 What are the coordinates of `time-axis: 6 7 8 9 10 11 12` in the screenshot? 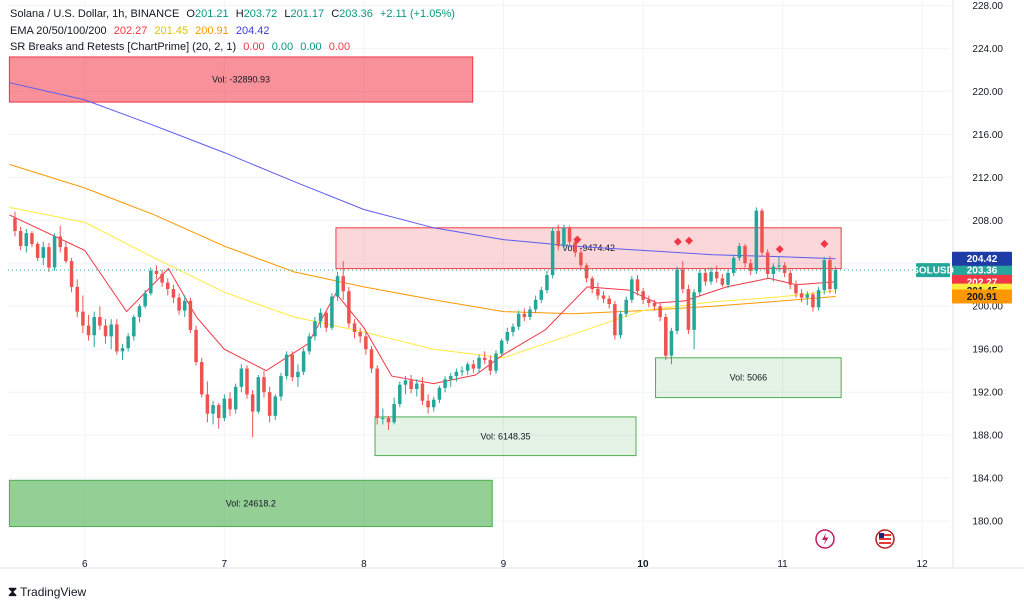 It's located at (512, 564).